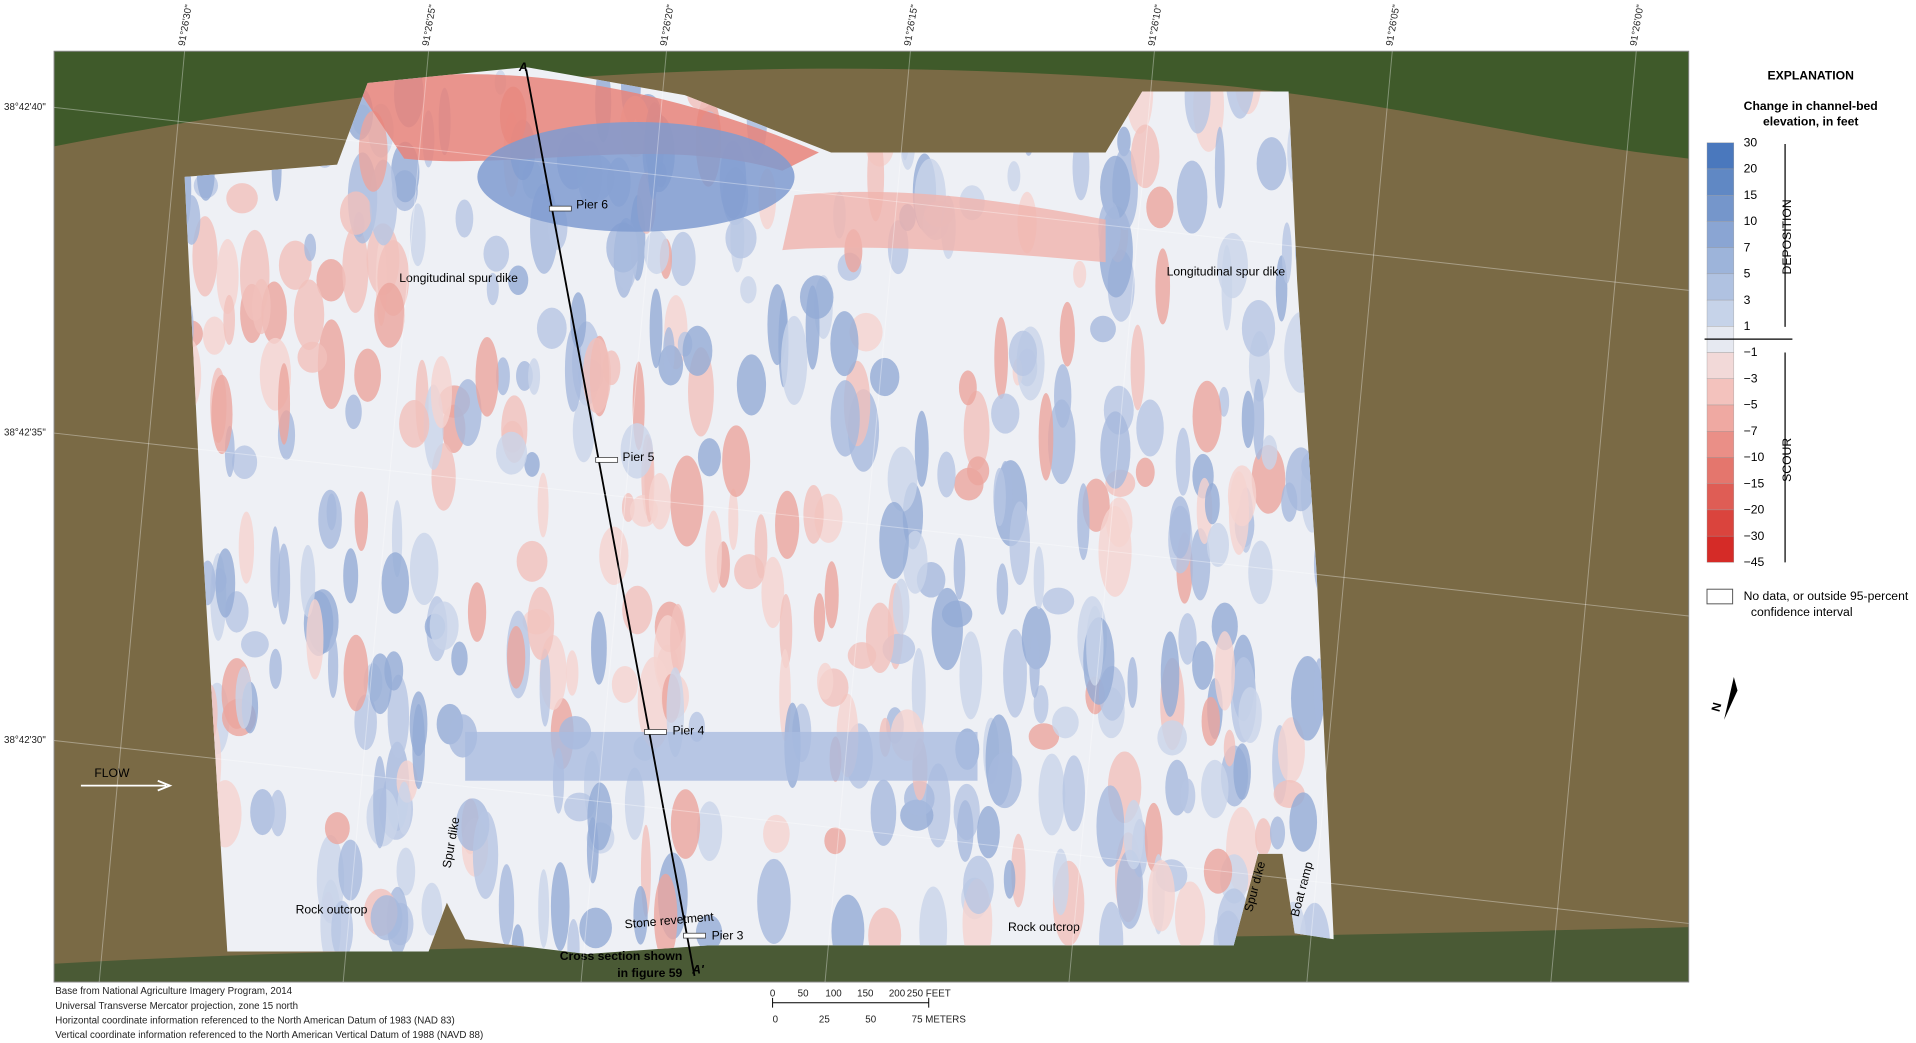  I want to click on pier, so click(560, 208).